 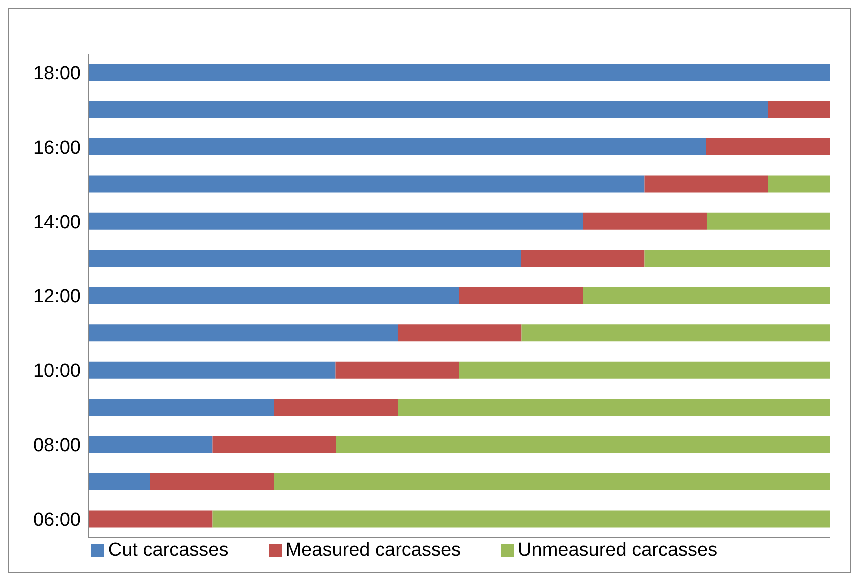 What do you see at coordinates (374, 550) in the screenshot?
I see `legend-label: Measured carcasses` at bounding box center [374, 550].